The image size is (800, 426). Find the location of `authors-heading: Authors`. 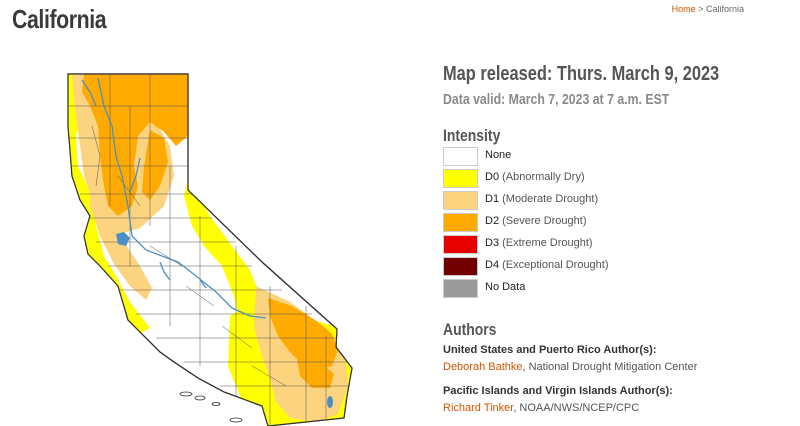

authors-heading: Authors is located at coordinates (470, 329).